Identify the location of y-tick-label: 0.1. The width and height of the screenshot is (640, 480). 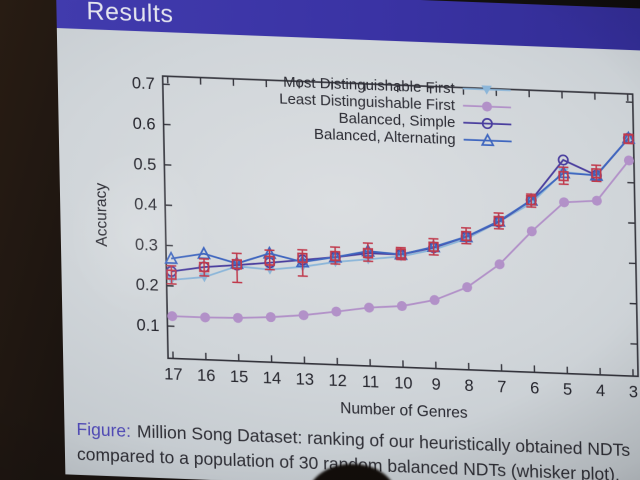
(147, 325).